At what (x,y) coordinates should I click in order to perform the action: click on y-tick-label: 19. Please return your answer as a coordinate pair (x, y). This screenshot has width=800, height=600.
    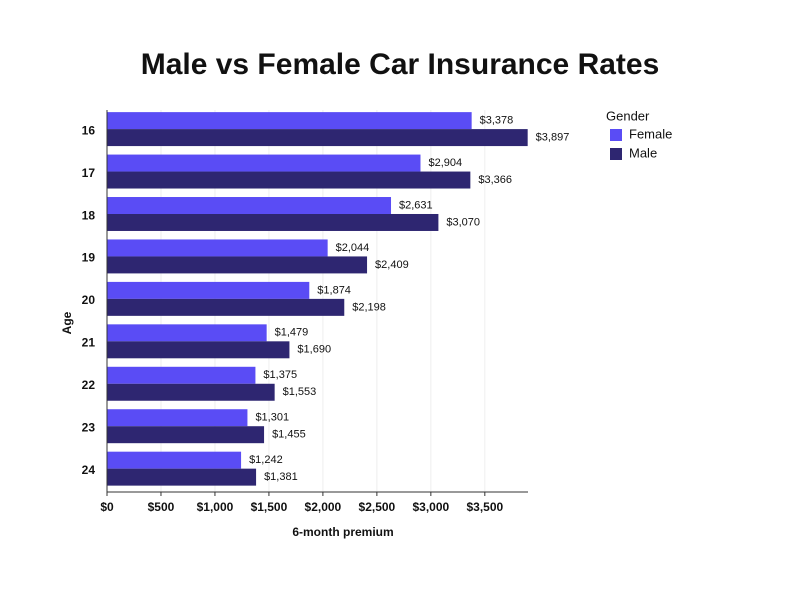
    Looking at the image, I should click on (89, 258).